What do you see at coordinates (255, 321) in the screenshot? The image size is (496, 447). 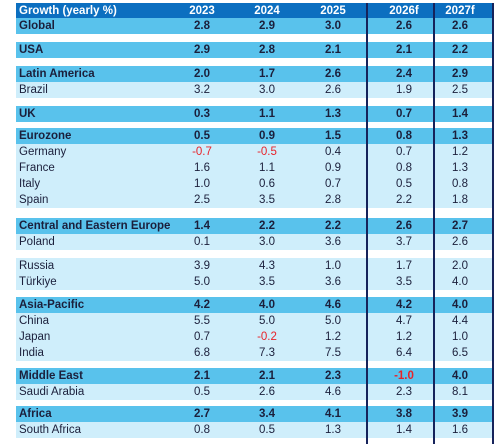 I see `table-row: China 5.5 5.0 5.0 4.7 4.4` at bounding box center [255, 321].